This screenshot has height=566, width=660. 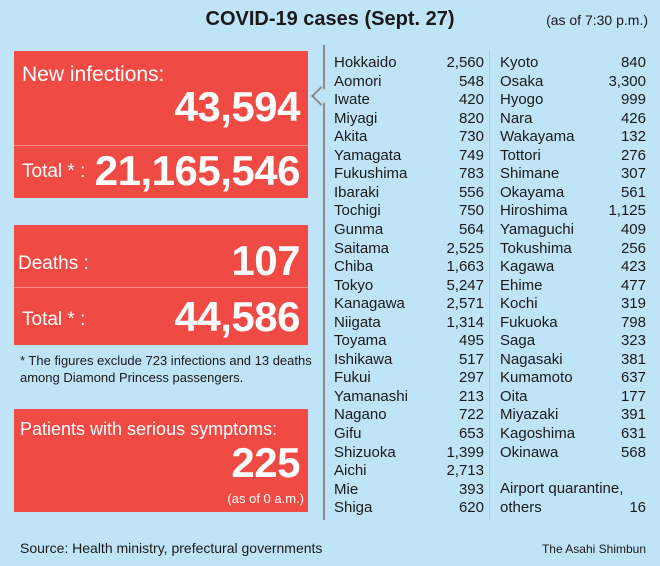 What do you see at coordinates (573, 63) in the screenshot?
I see `list-item: Kyoto 840` at bounding box center [573, 63].